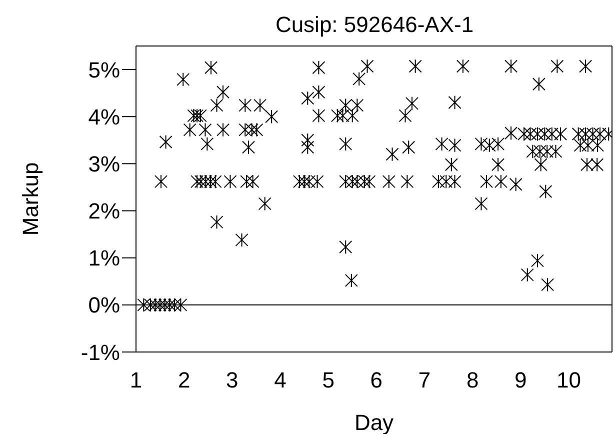 The height and width of the screenshot is (439, 615). What do you see at coordinates (328, 380) in the screenshot?
I see `x-tick-label: 5` at bounding box center [328, 380].